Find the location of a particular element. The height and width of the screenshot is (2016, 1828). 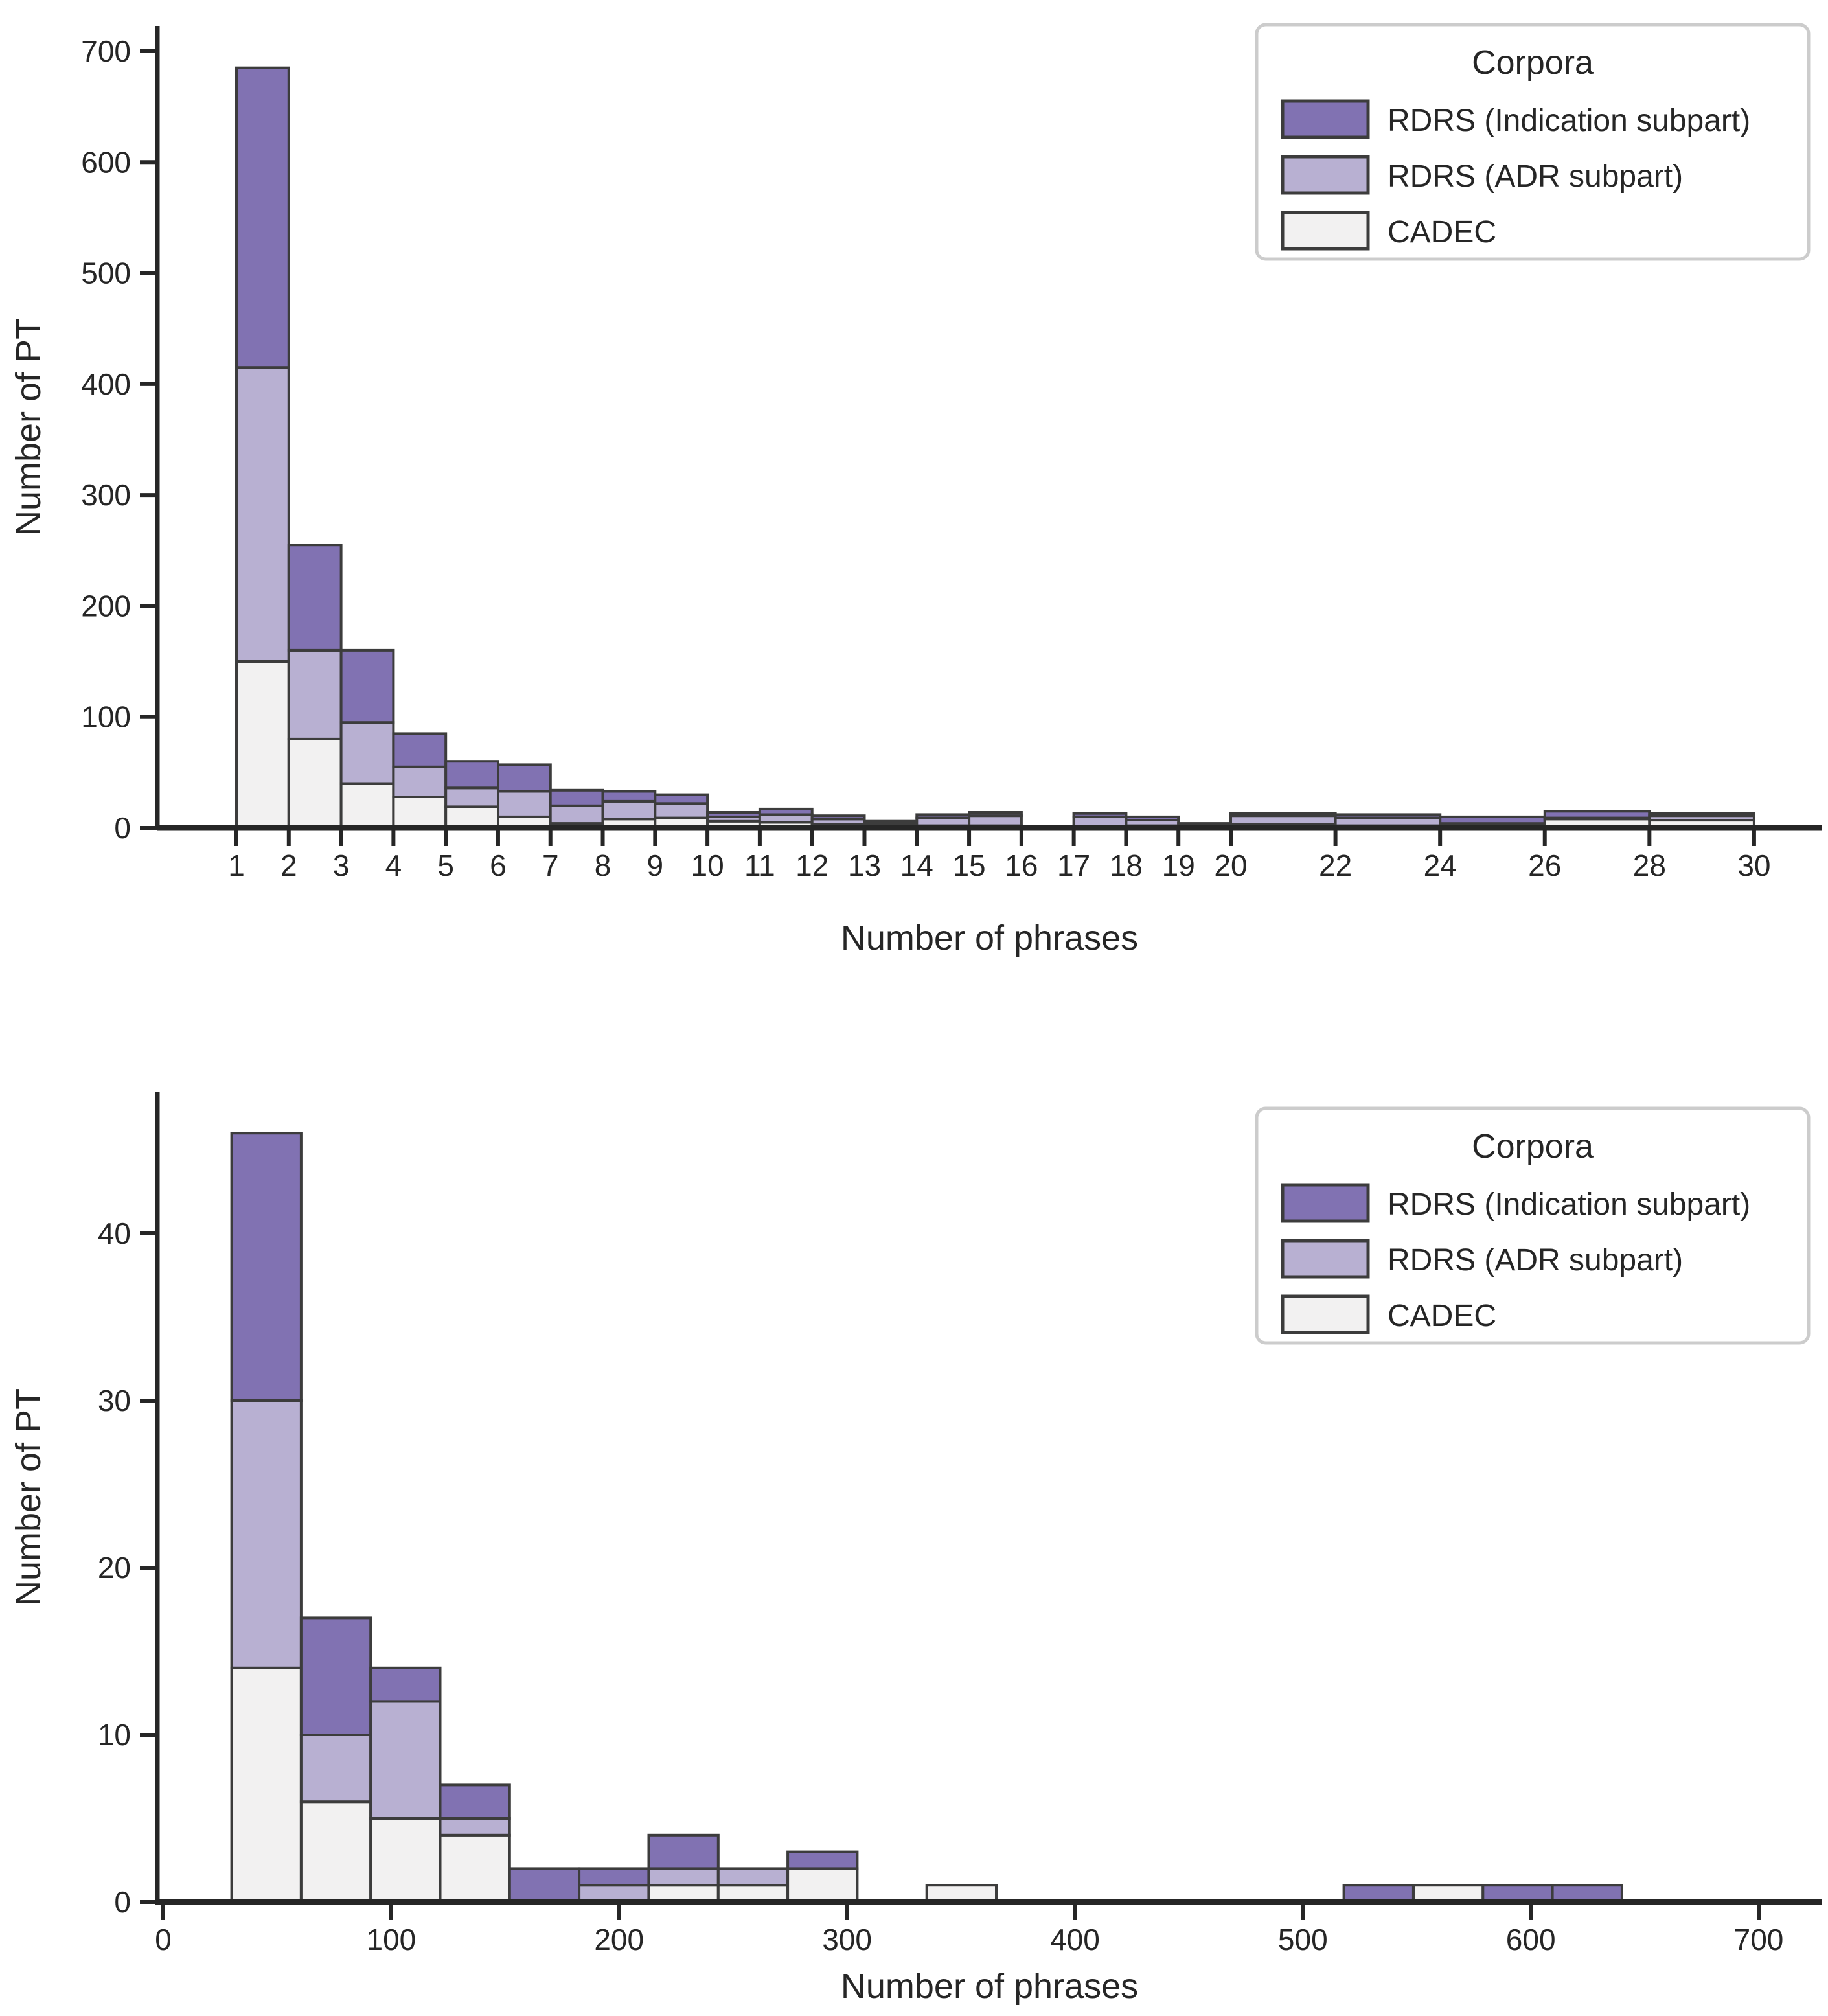

y-tick-label: 500 is located at coordinates (106, 273).